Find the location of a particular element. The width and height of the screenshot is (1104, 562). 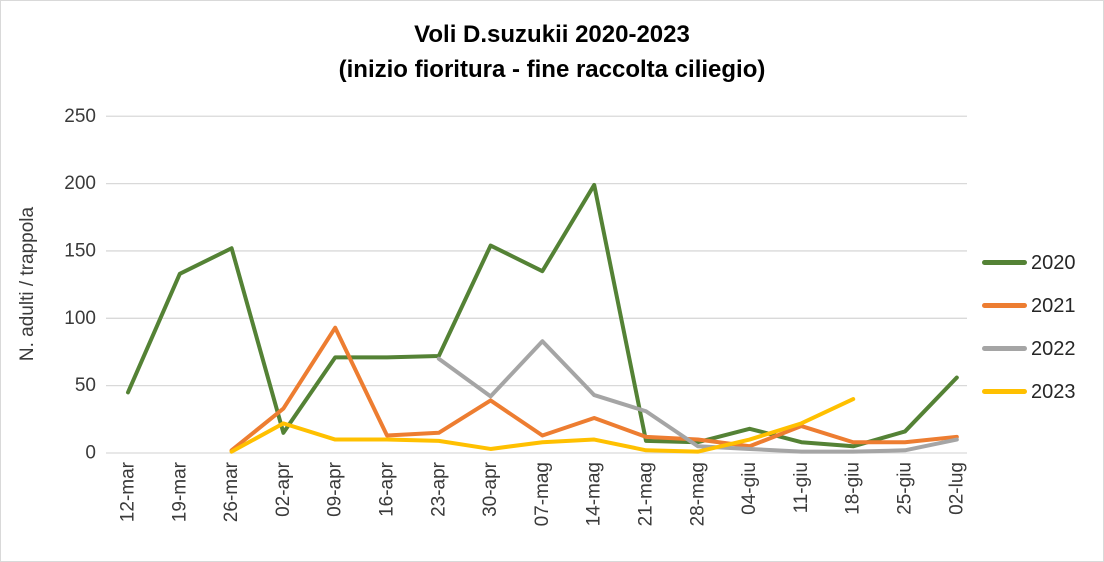

series-line-2022 is located at coordinates (697, 396).